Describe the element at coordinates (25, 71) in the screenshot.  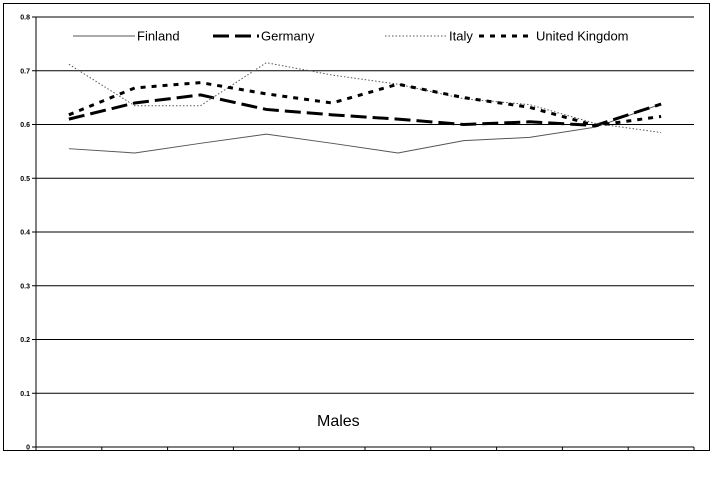
I see `y-tick-label: 0.7` at that location.